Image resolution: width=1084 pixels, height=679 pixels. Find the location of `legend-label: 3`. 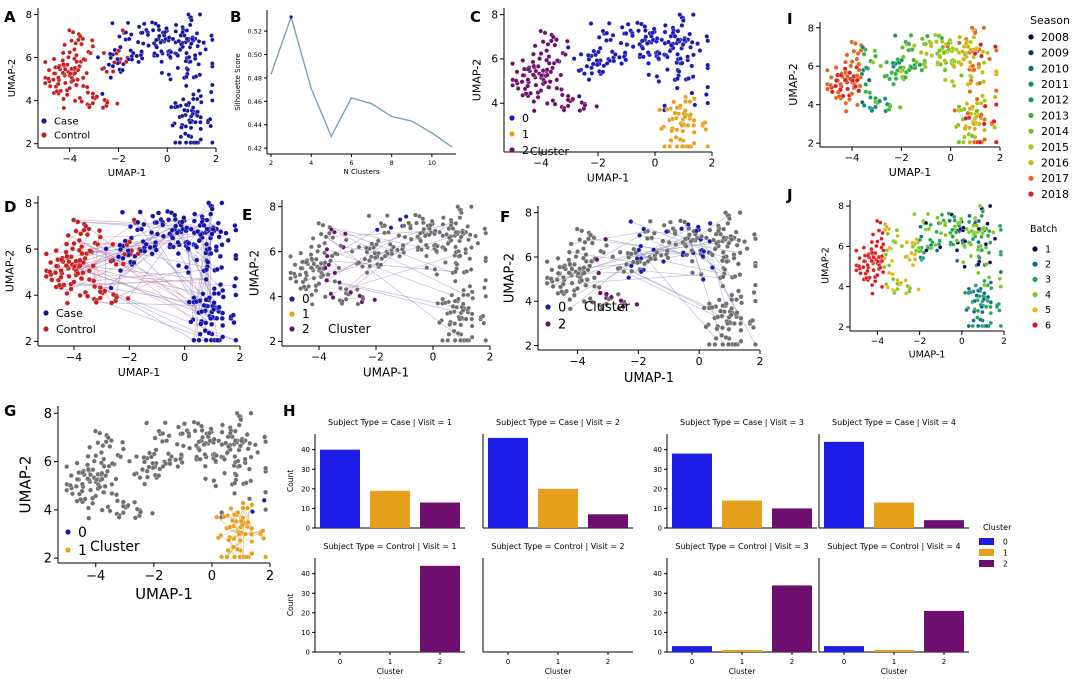

legend-label: 3 is located at coordinates (1048, 280).